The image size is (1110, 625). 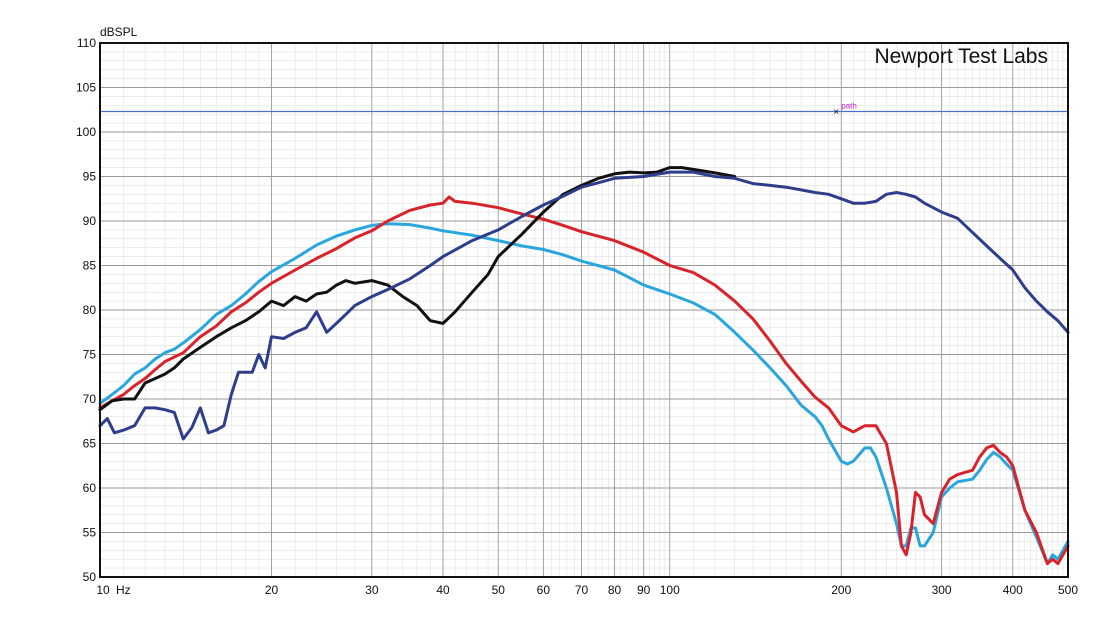 I want to click on y-tick-label: 85, so click(x=90, y=266).